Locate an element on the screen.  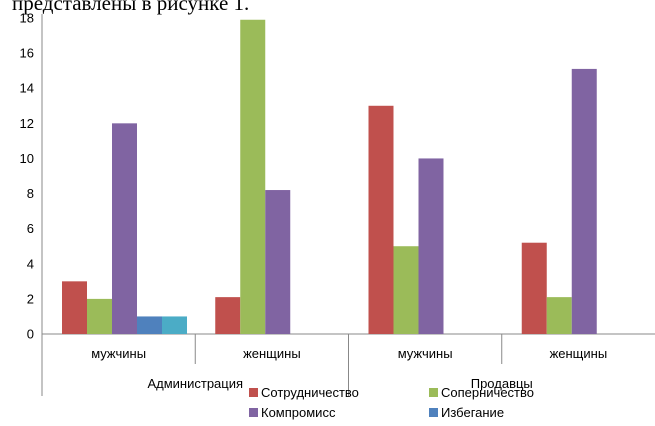
y-tick-label: 12 is located at coordinates (27, 123).